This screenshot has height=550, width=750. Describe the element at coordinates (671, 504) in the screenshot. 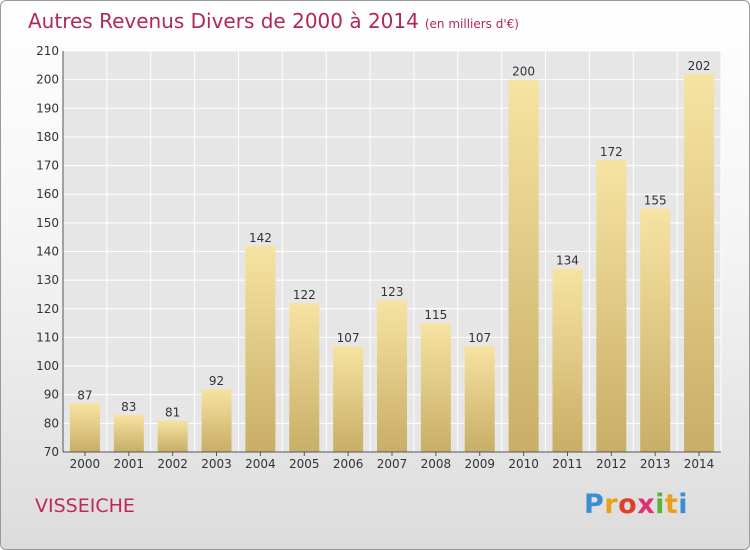

I see `logo-letter: t` at that location.